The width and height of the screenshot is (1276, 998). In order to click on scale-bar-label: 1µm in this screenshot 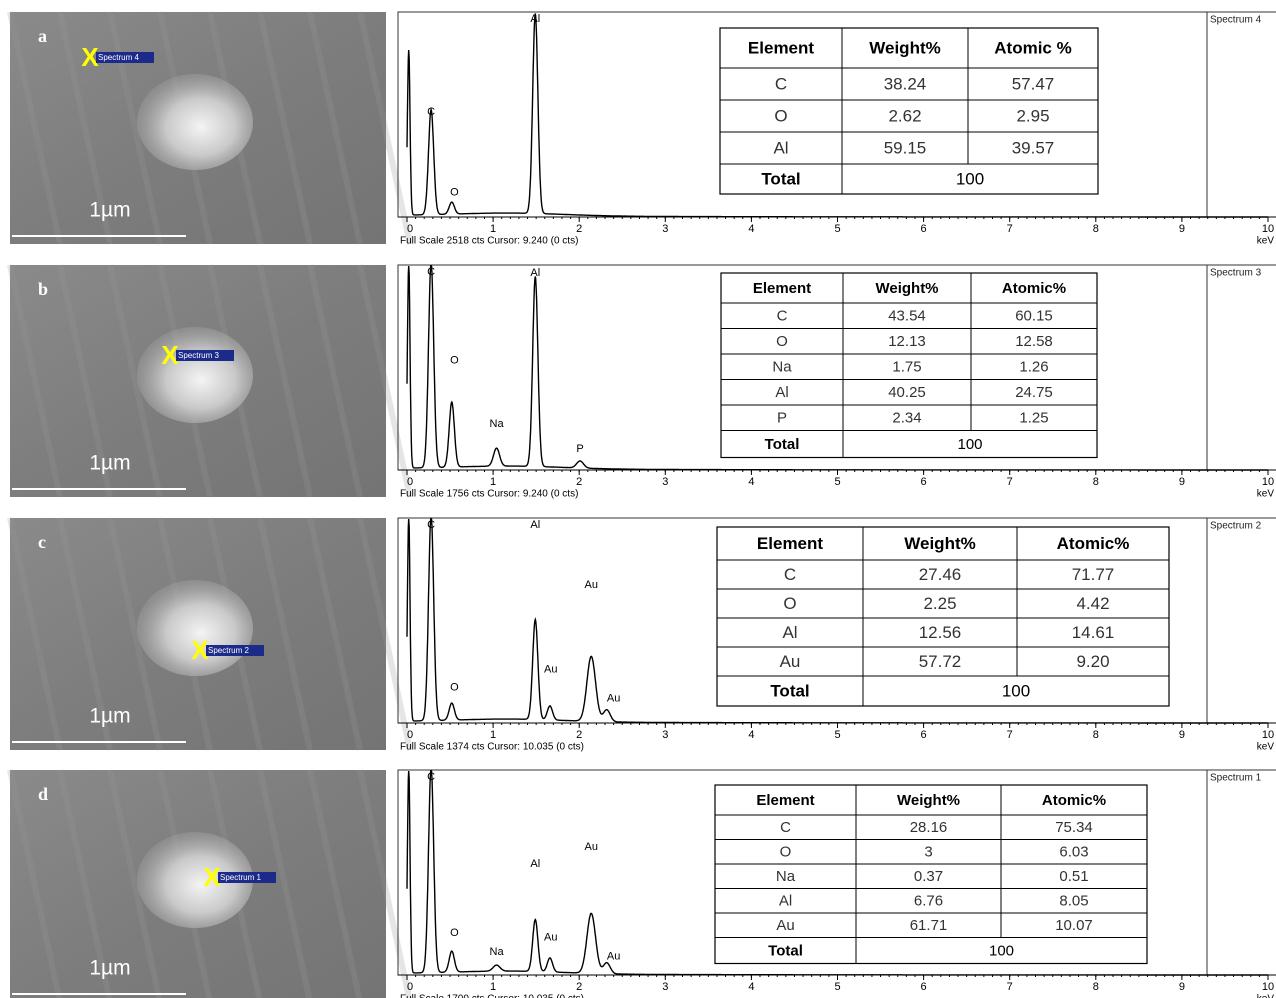, I will do `click(109, 716)`.